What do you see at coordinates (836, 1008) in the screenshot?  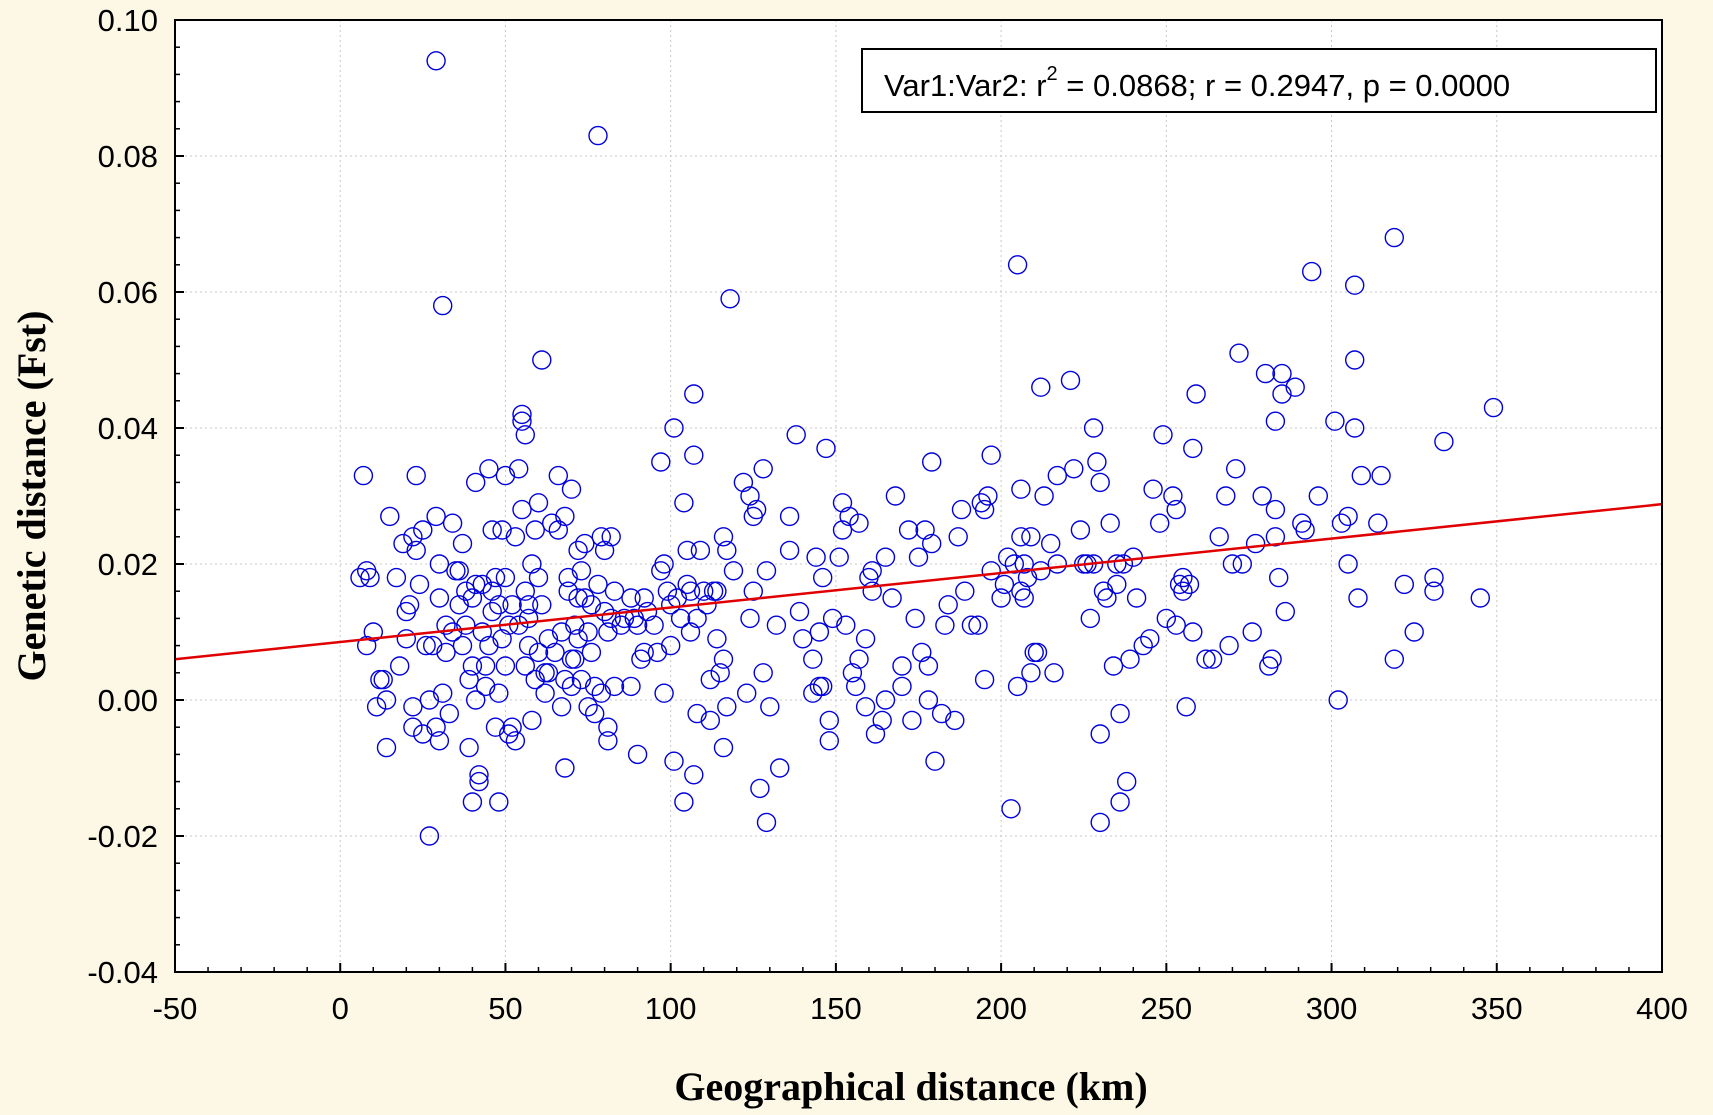 I see `x-tick-label: 150` at bounding box center [836, 1008].